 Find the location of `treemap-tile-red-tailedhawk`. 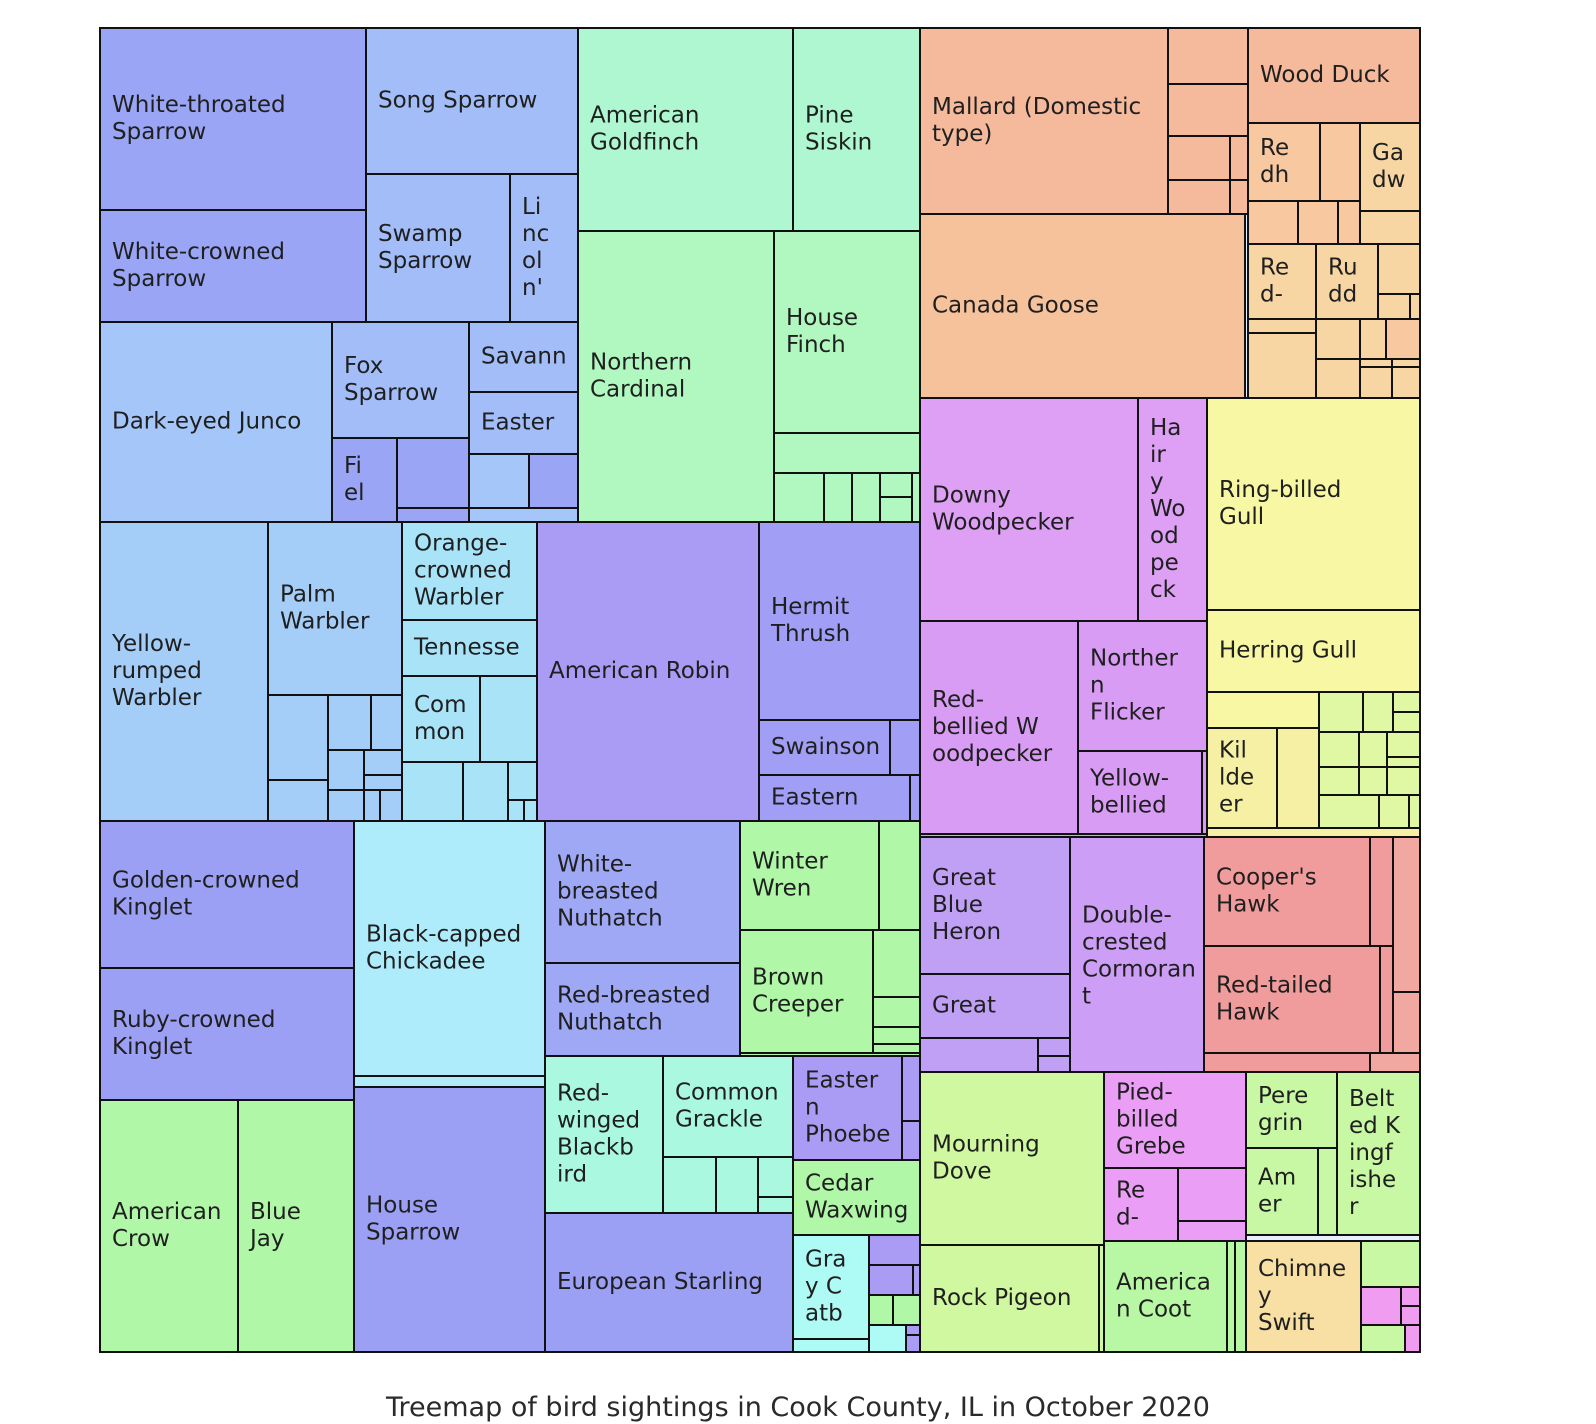

treemap-tile-red-tailedhawk is located at coordinates (1292, 999).